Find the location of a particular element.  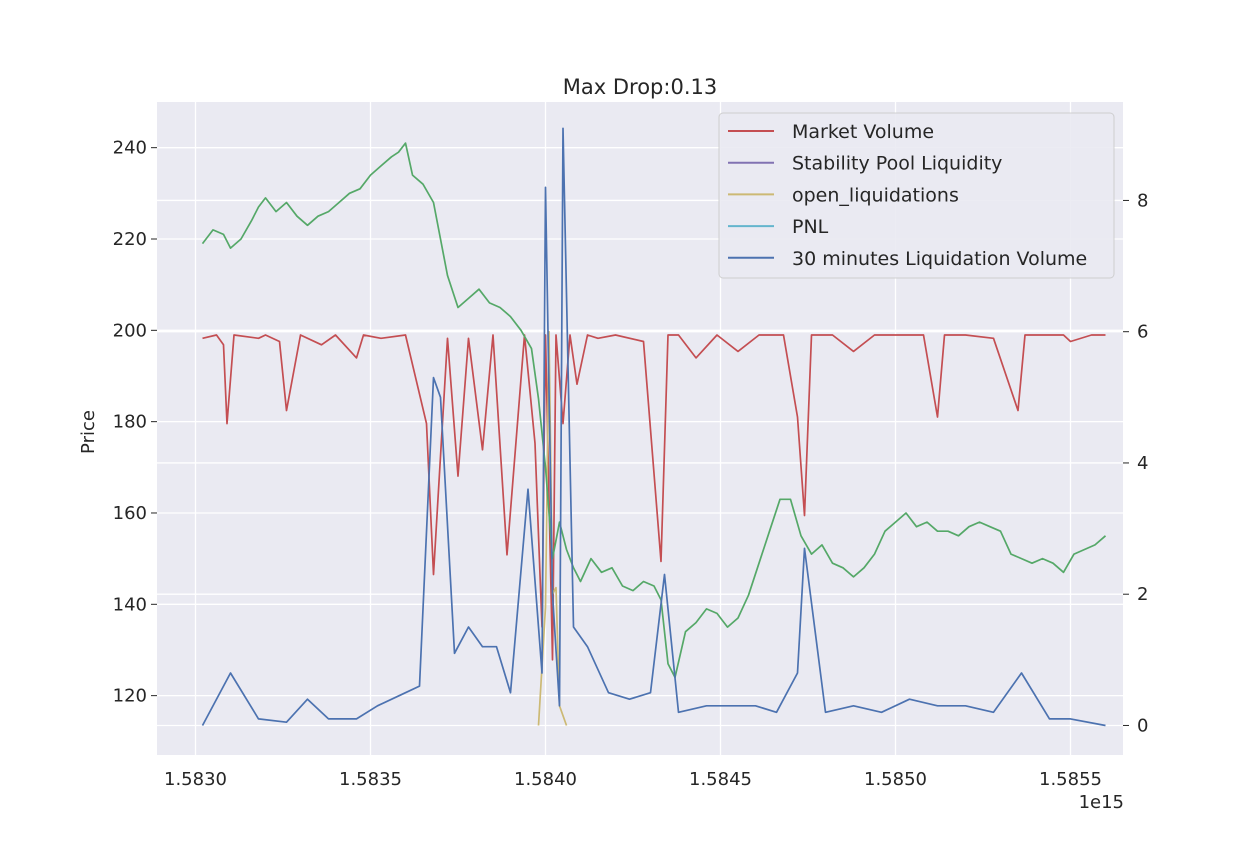

legend-label: open_liquidations is located at coordinates (875, 195).